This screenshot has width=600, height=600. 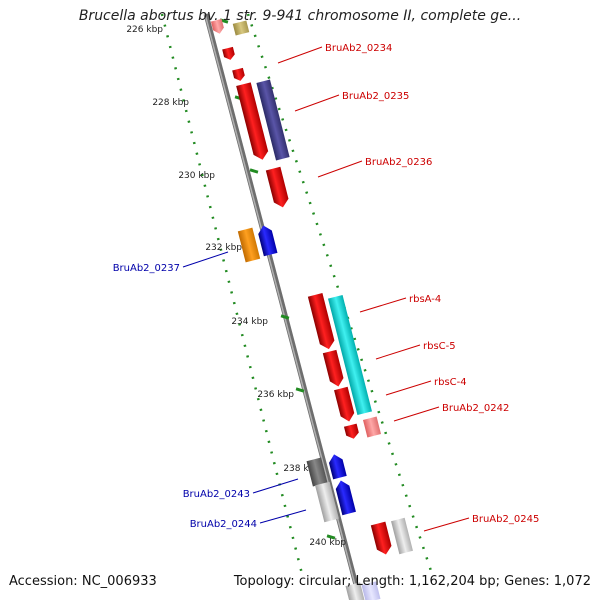 What do you see at coordinates (505, 519) in the screenshot?
I see `gene-label-text: BruAb2_0245` at bounding box center [505, 519].